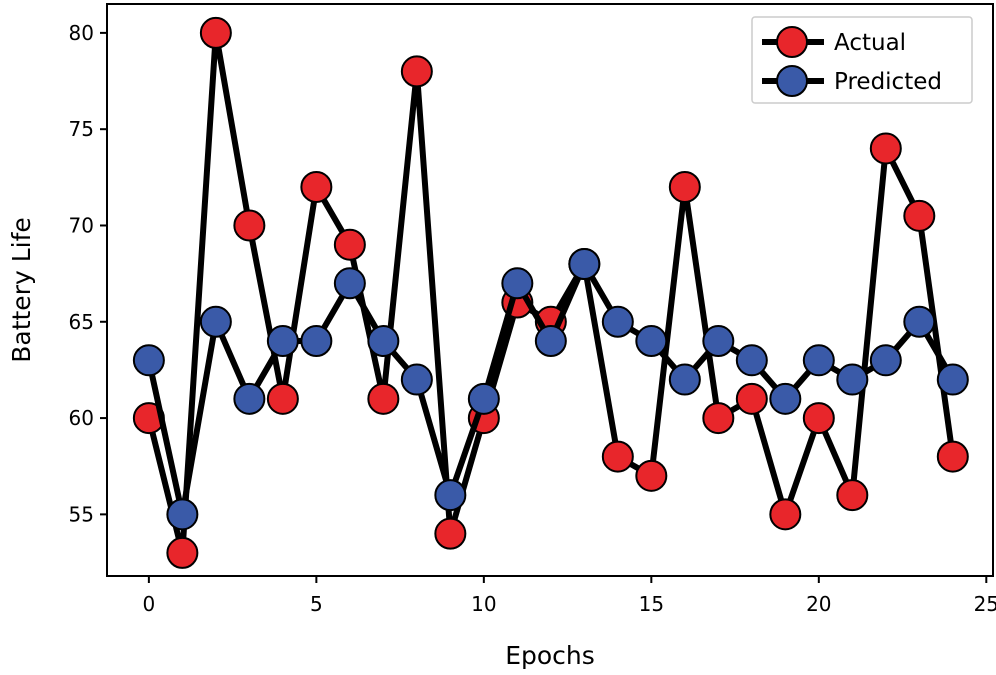  What do you see at coordinates (88, 273) in the screenshot?
I see `y-axis: 55 60 65 70 75 80` at bounding box center [88, 273].